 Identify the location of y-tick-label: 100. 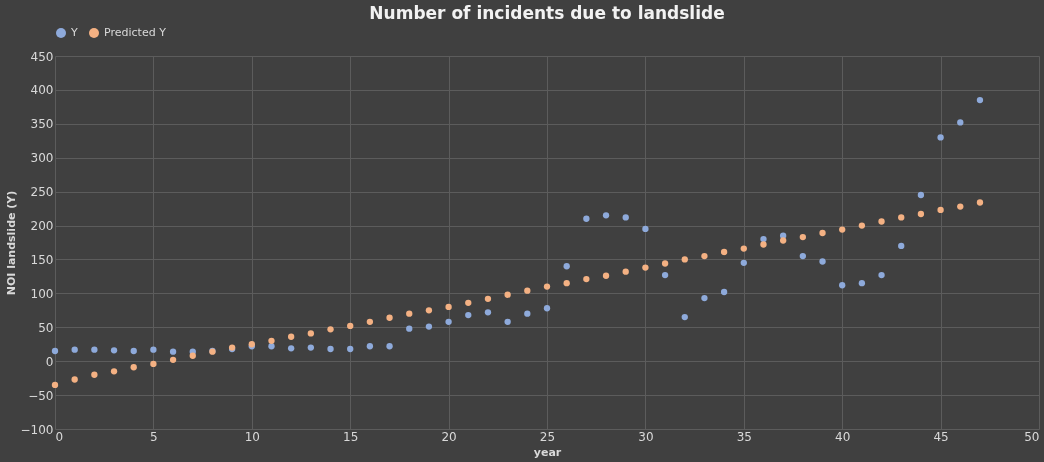
(42, 293).